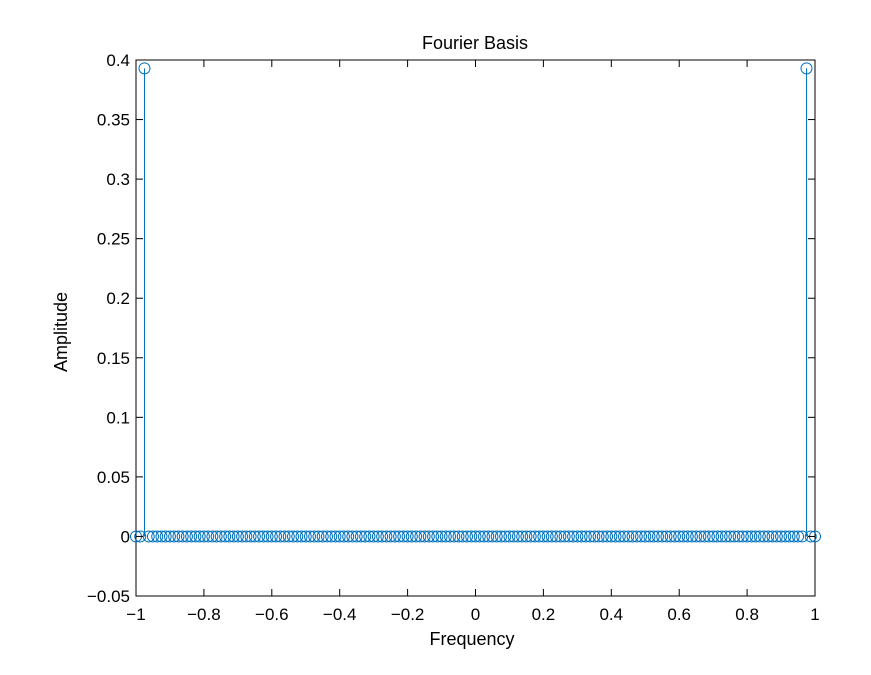 The image size is (871, 675). I want to click on x-tick-label: −1, so click(135, 614).